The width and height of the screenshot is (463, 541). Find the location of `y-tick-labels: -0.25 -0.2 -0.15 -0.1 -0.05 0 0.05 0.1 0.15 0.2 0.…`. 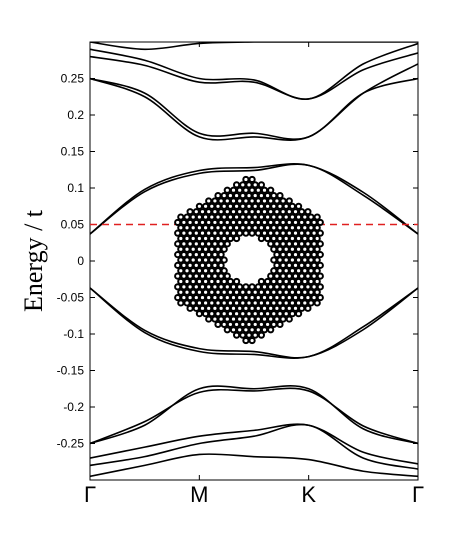

y-tick-labels: -0.25 -0.2 -0.15 -0.1 -0.05 0 0.05 0.1 0.15 0.2 0.… is located at coordinates (71, 261).